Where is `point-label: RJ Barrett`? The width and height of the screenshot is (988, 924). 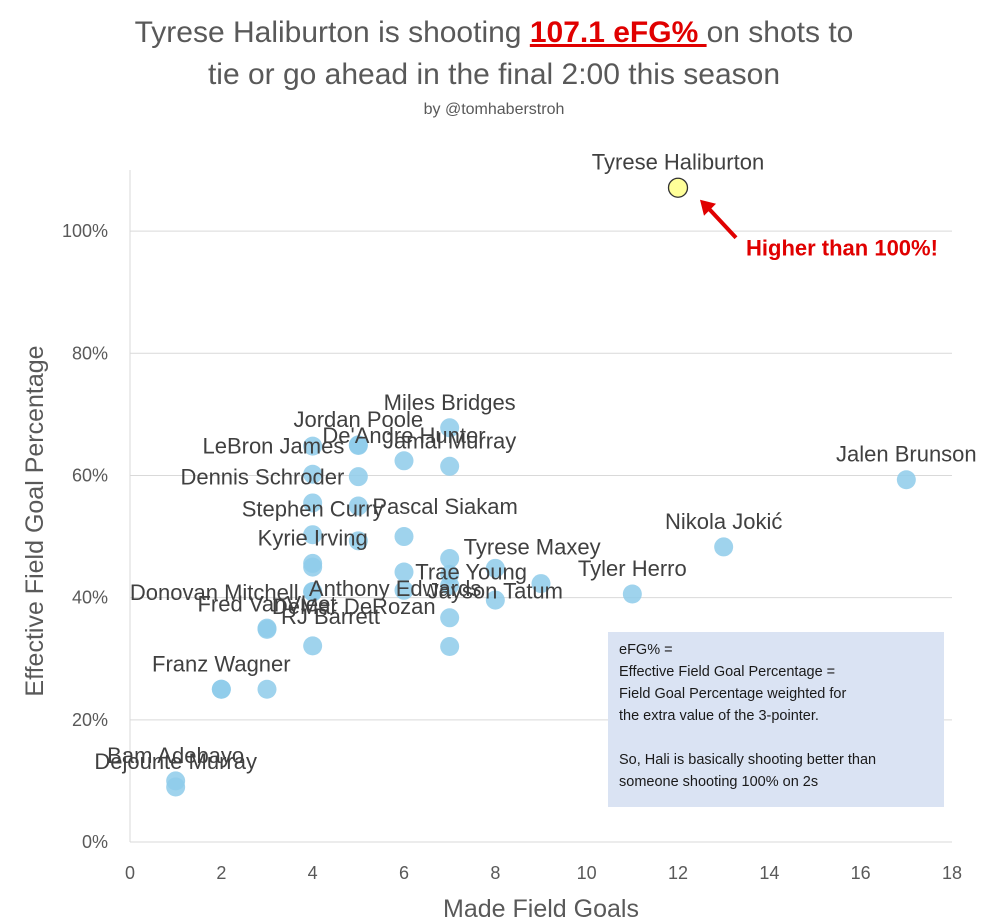
point-label: RJ Barrett is located at coordinates (330, 616).